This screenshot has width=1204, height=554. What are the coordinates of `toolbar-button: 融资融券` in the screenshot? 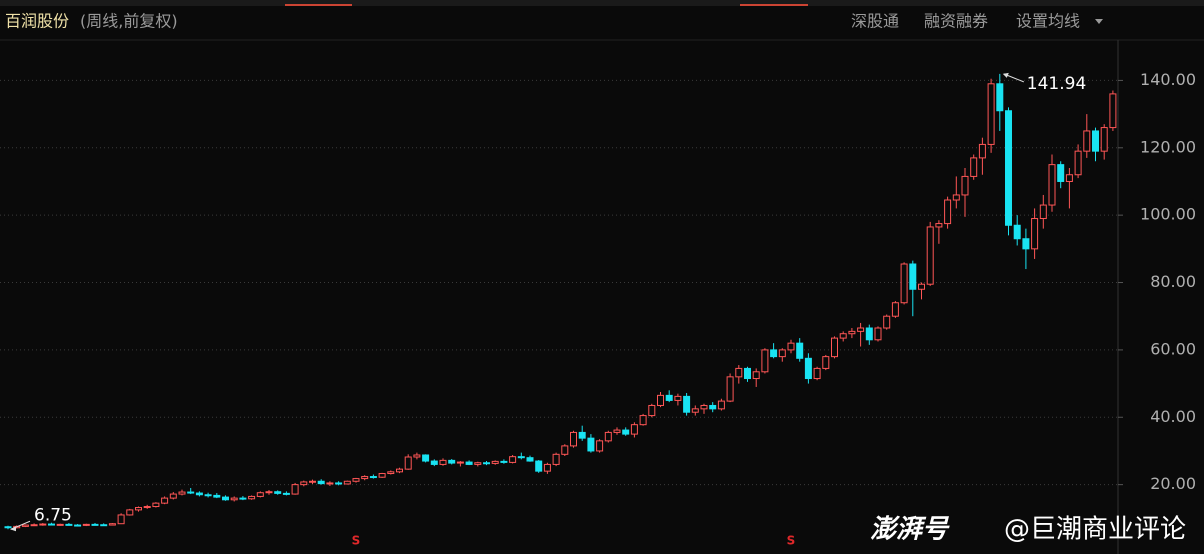 It's located at (956, 21).